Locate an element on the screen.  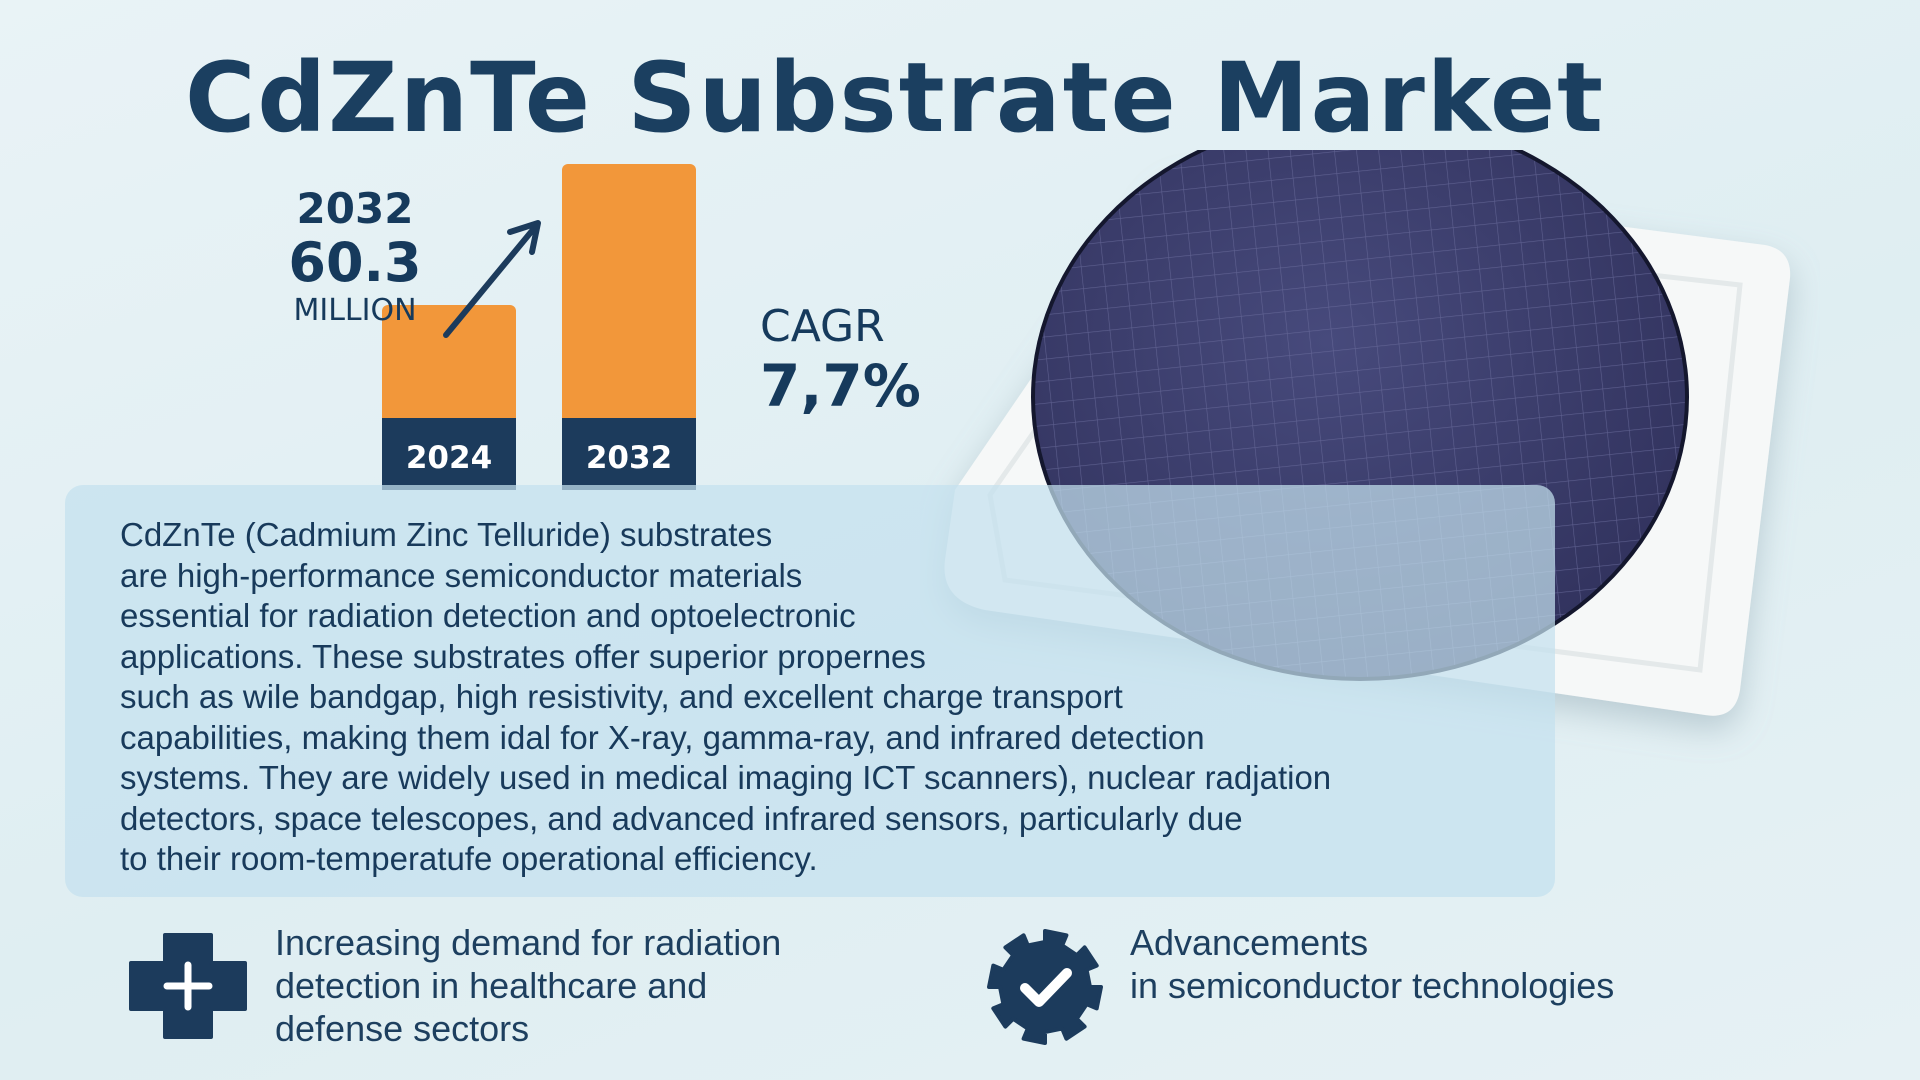
market-bar-chart: 2024 2032 is located at coordinates (539, 327).